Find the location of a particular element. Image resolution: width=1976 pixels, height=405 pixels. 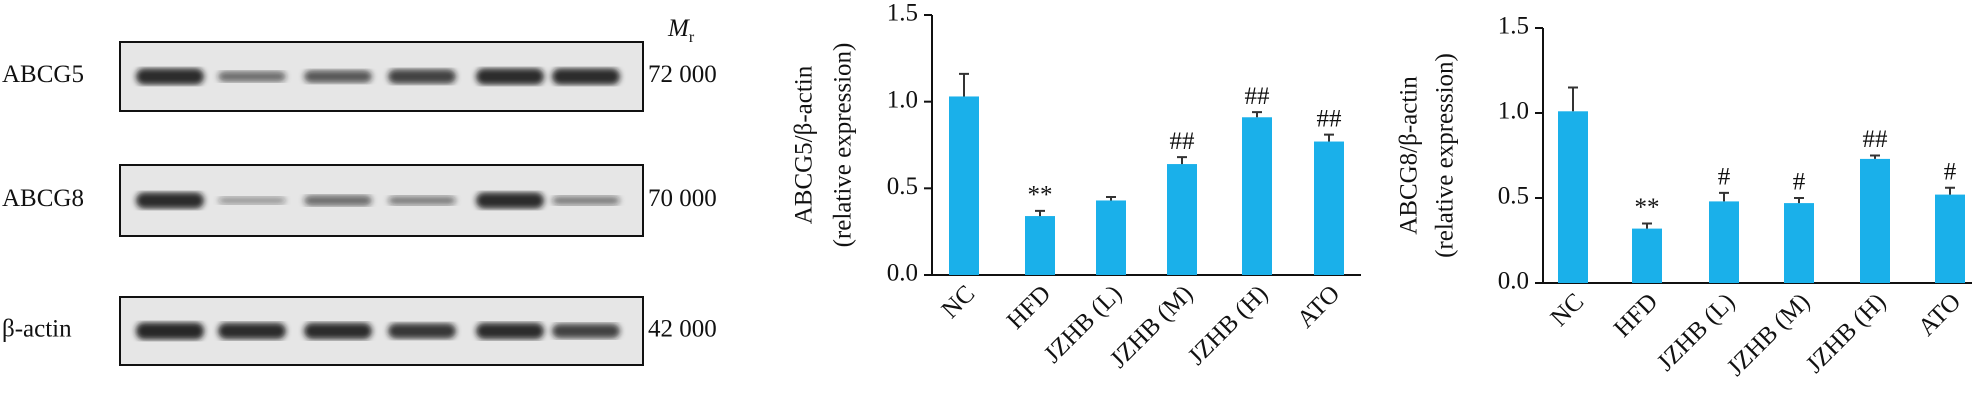

y-axis-label: ABCG8/β-actin is located at coordinates (1409, 155).